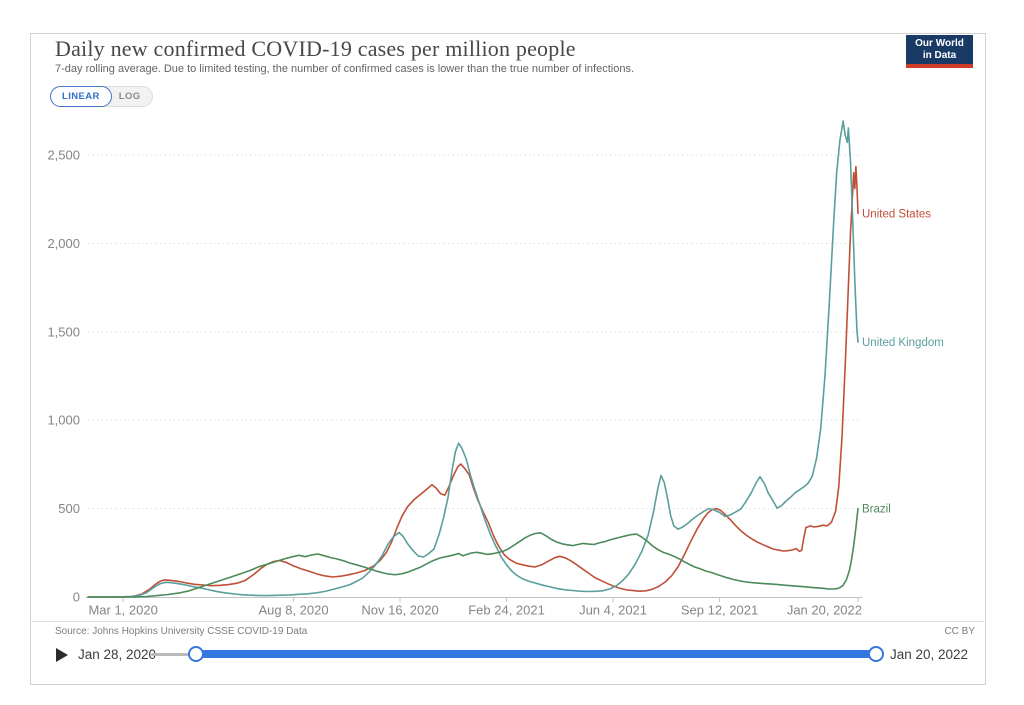 The width and height of the screenshot is (1024, 705). What do you see at coordinates (63, 155) in the screenshot?
I see `y-tick-label: 2,500` at bounding box center [63, 155].